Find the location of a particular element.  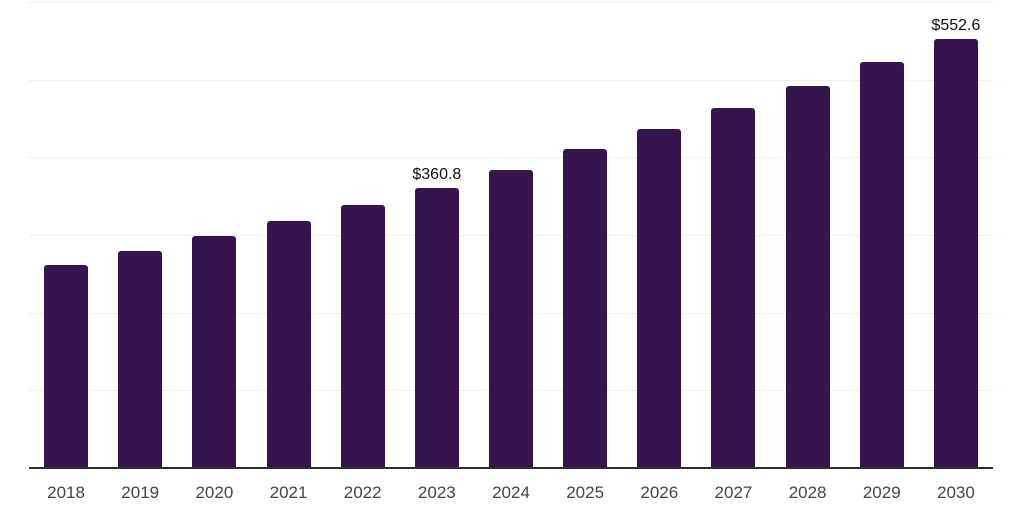

bar-2024 is located at coordinates (511, 318).